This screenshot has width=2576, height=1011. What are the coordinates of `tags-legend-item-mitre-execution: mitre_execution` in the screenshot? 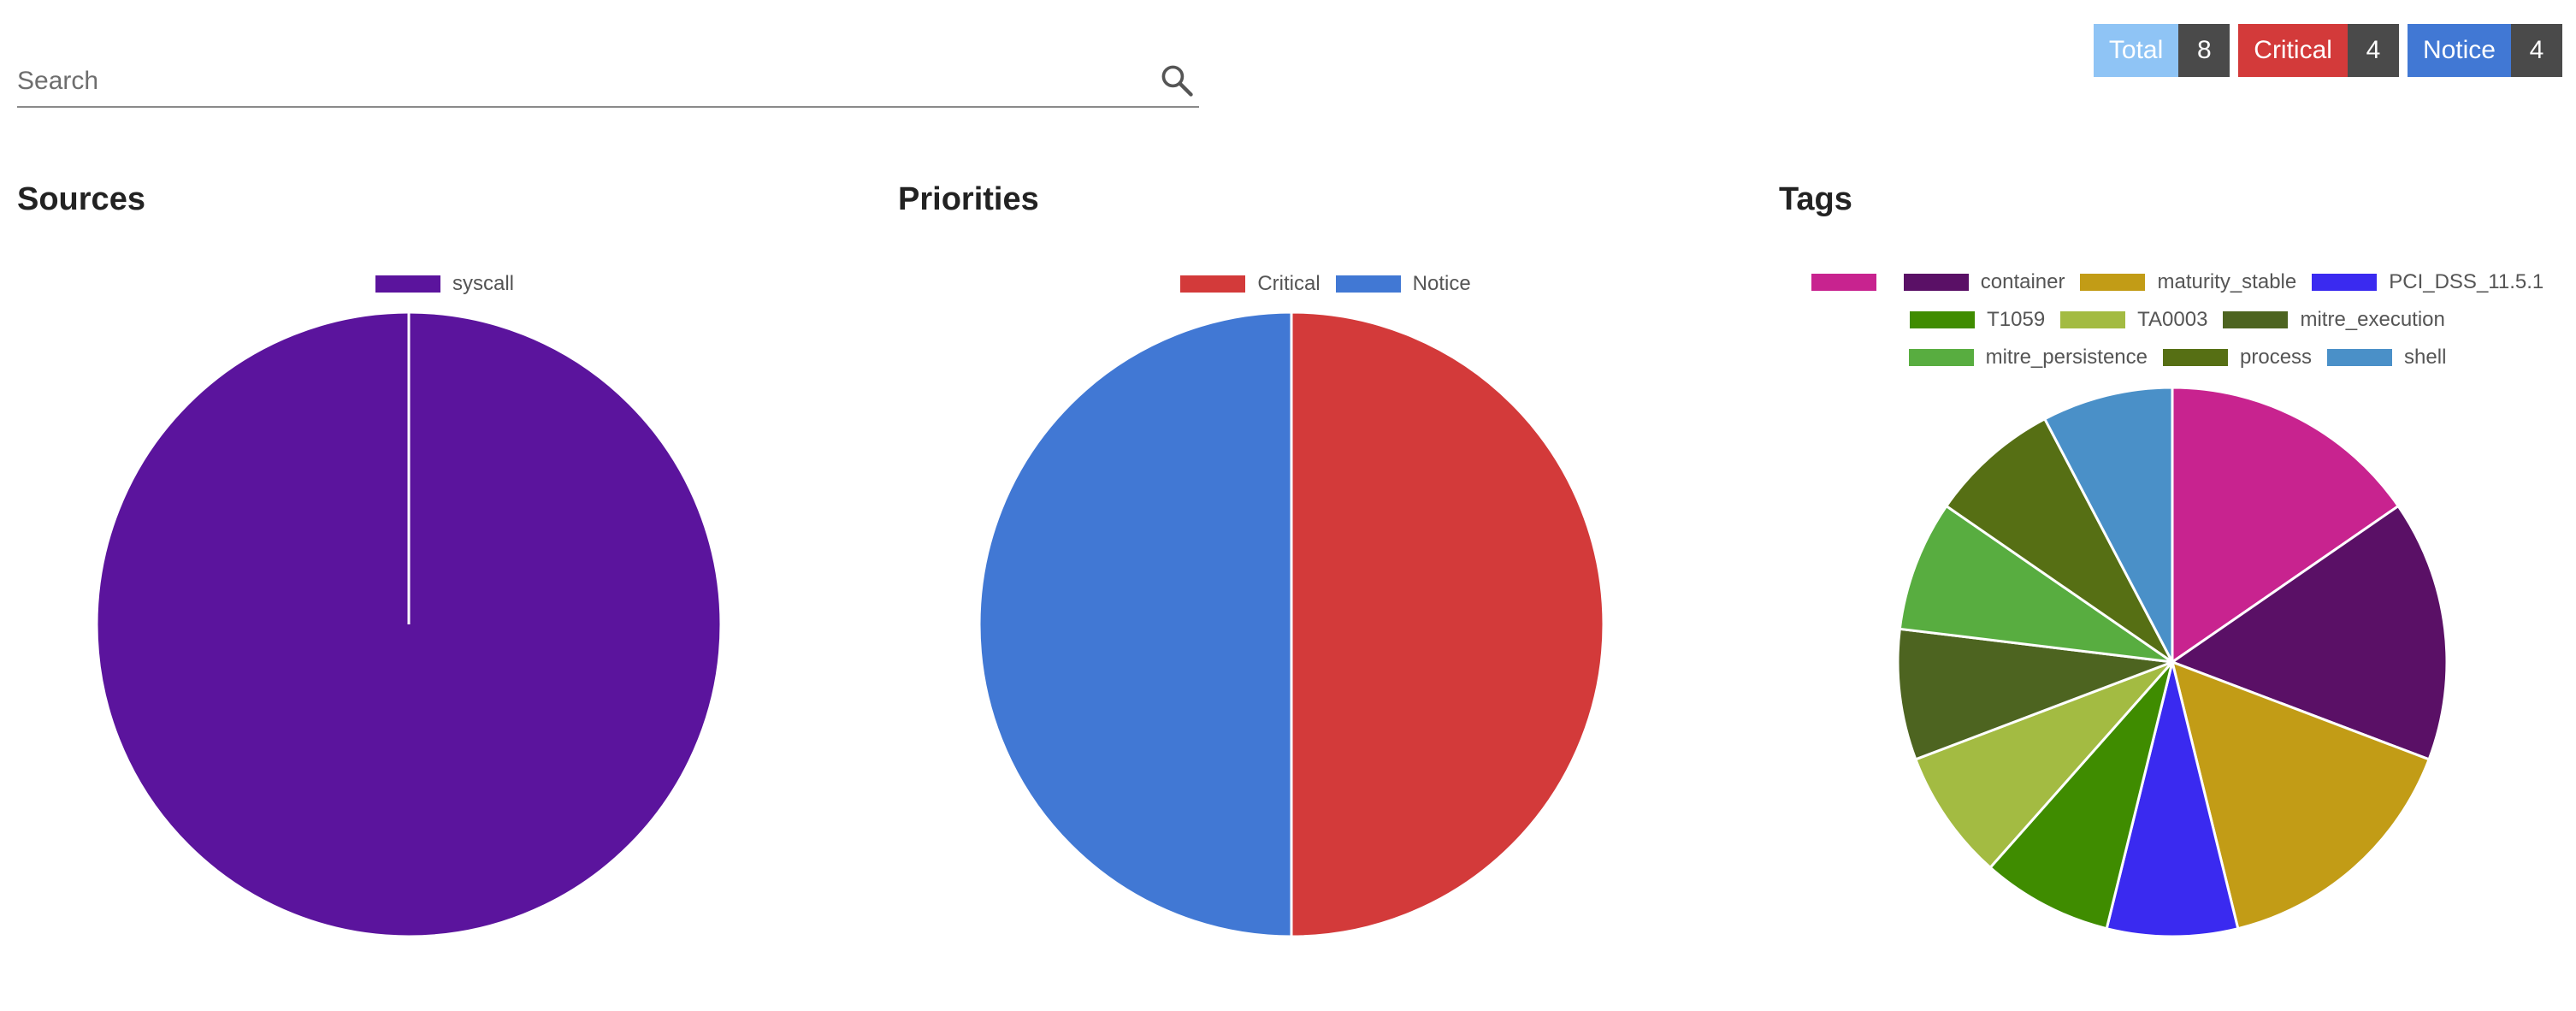 It's located at (2334, 320).